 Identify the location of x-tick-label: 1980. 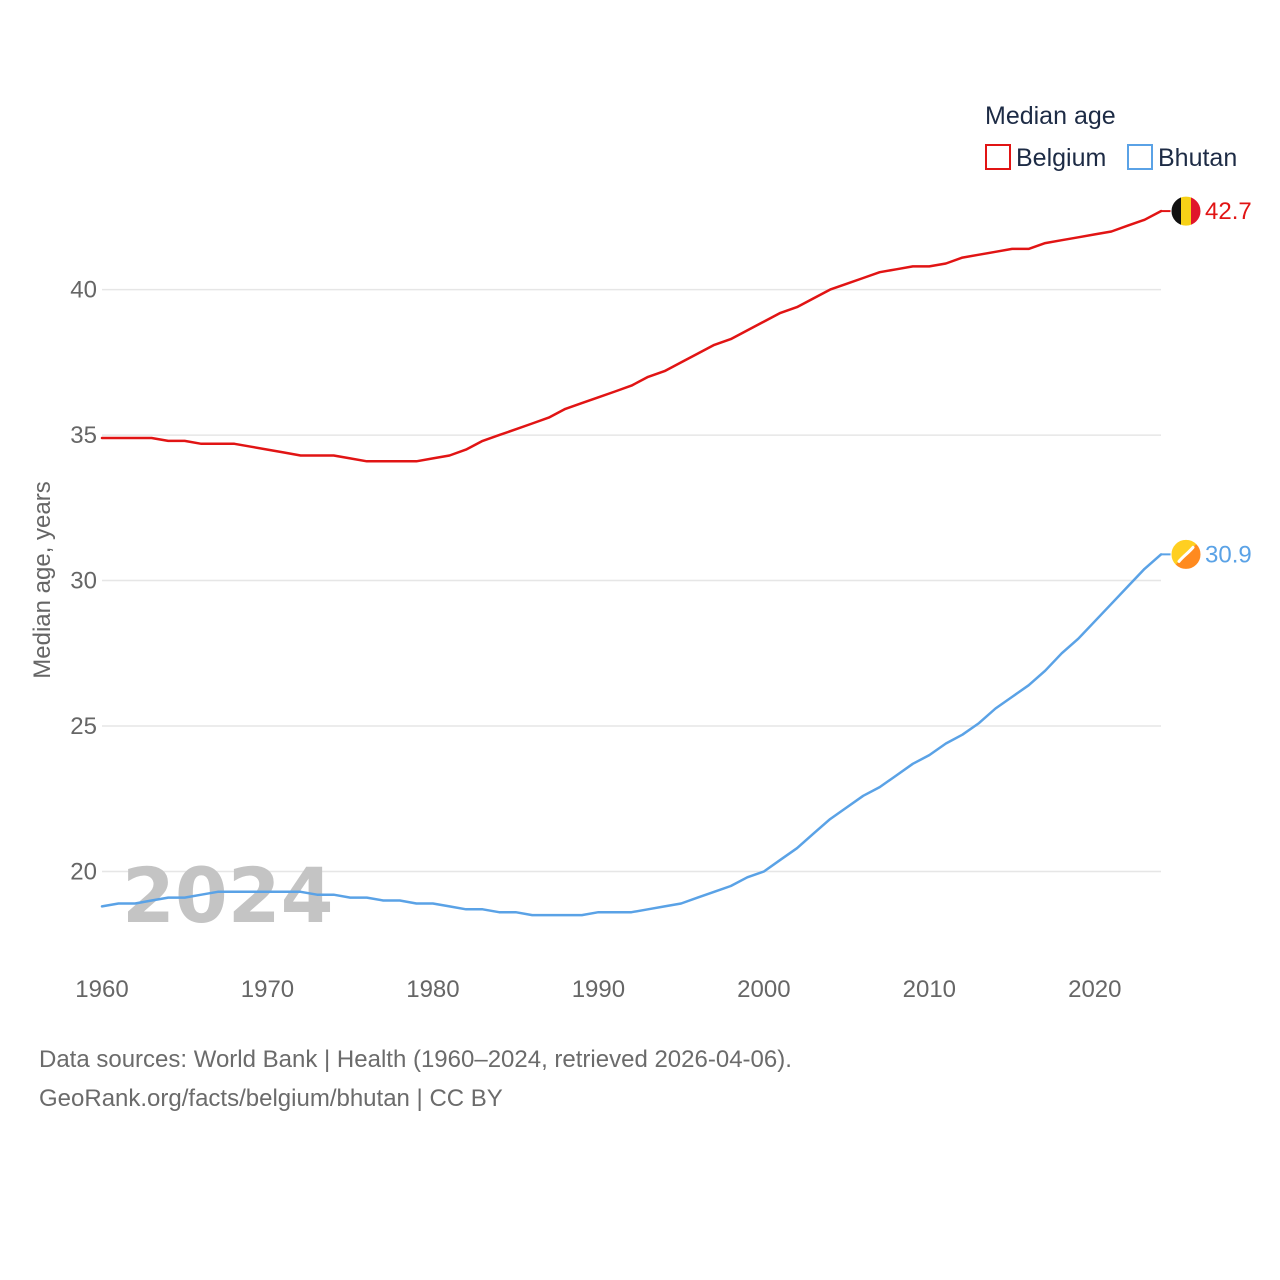
(432, 989).